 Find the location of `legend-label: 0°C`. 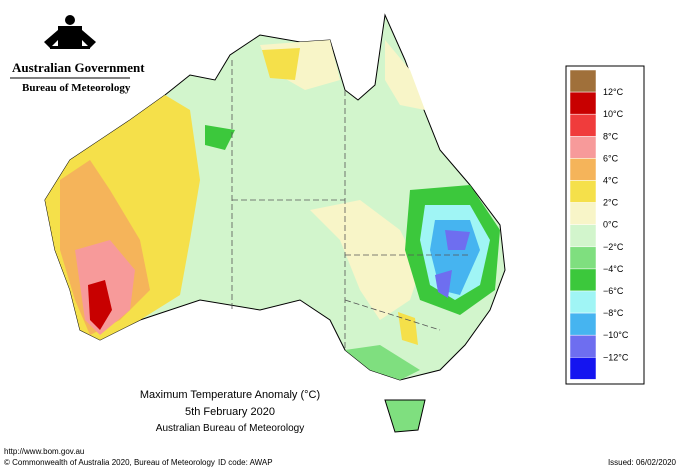

legend-label: 0°C is located at coordinates (611, 225).